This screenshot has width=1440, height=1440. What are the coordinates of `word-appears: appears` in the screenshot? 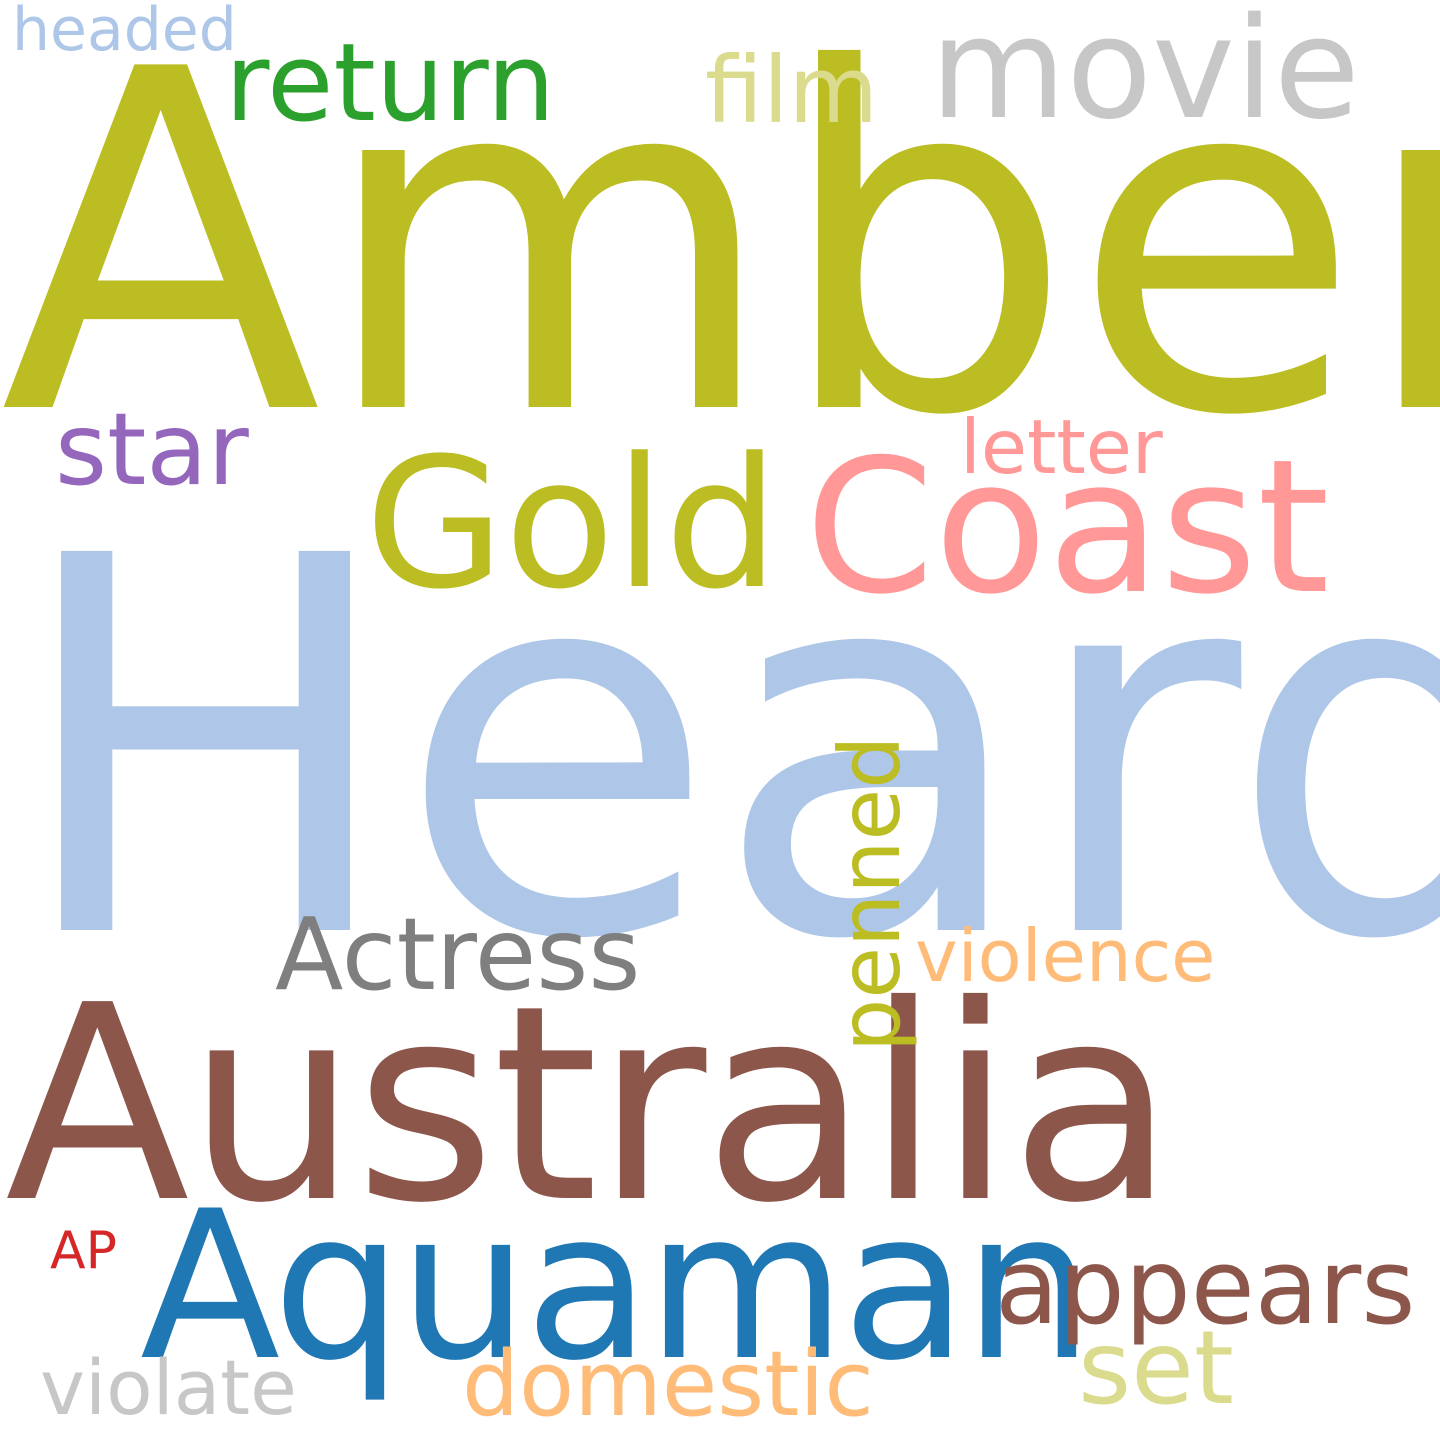 It's located at (1205, 1287).